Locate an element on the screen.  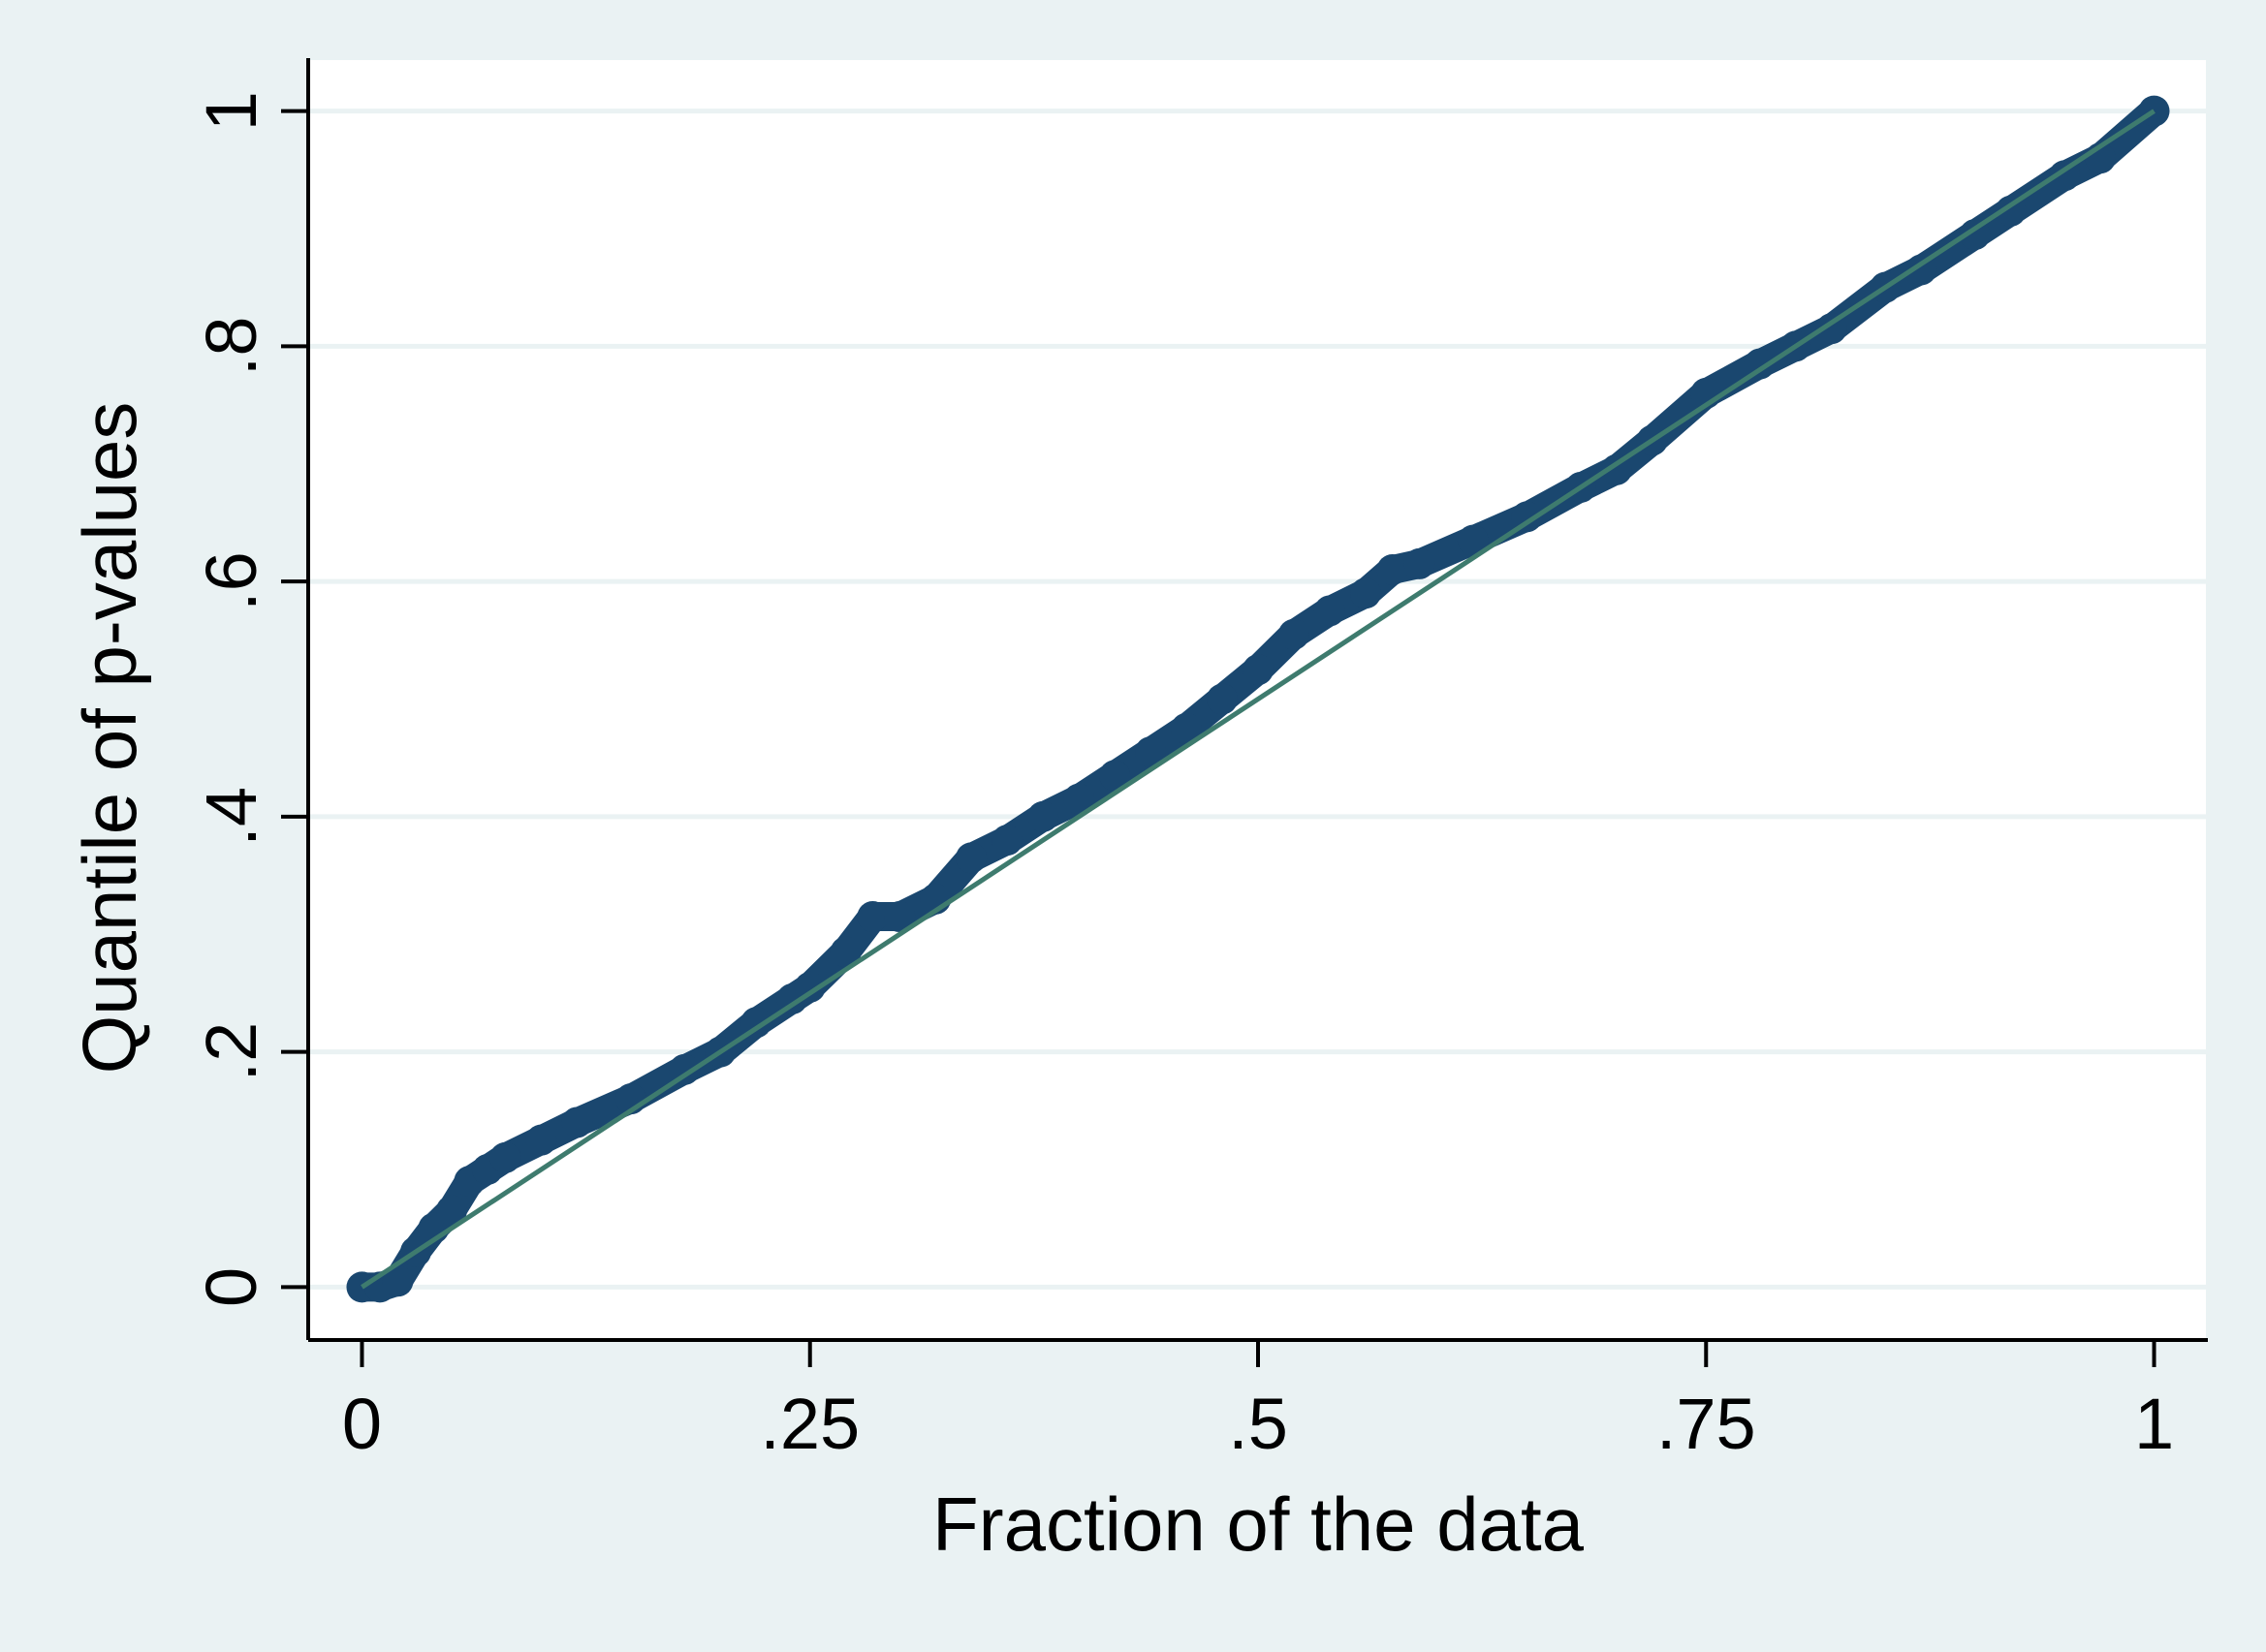
y-tick-label: 1 is located at coordinates (231, 111).